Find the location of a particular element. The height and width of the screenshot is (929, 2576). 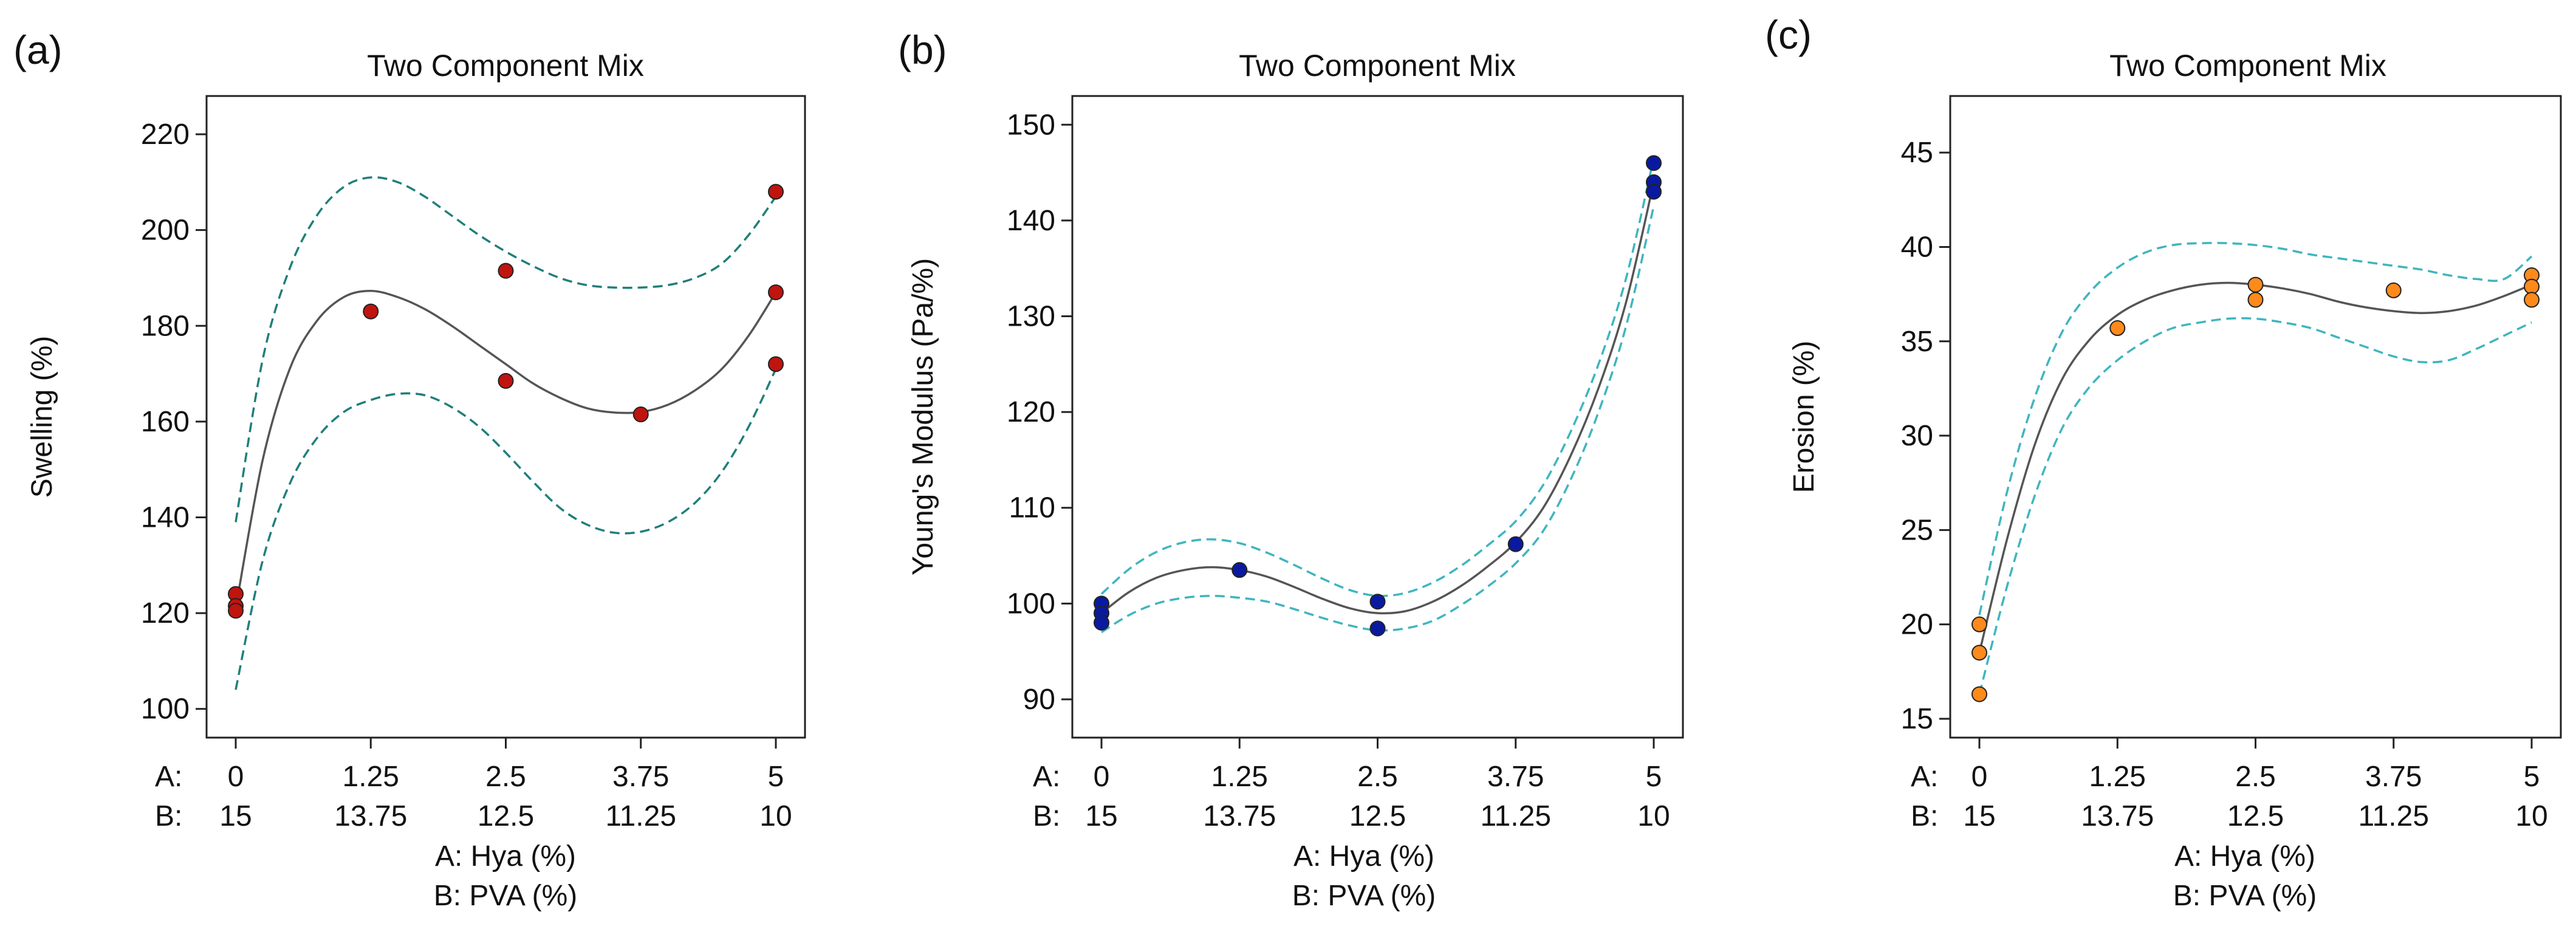

y-tick-label: 160 is located at coordinates (166, 422).